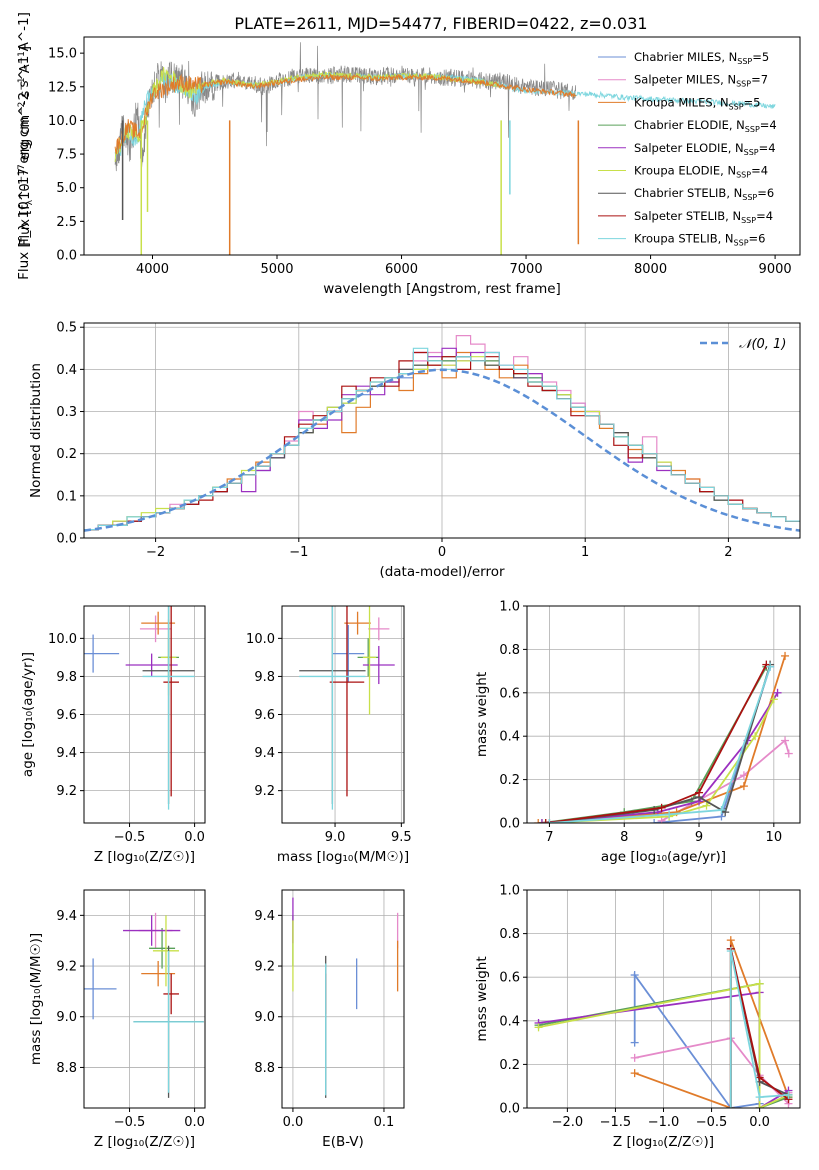  I want to click on mass_vs_Z-frame, so click(144, 999).